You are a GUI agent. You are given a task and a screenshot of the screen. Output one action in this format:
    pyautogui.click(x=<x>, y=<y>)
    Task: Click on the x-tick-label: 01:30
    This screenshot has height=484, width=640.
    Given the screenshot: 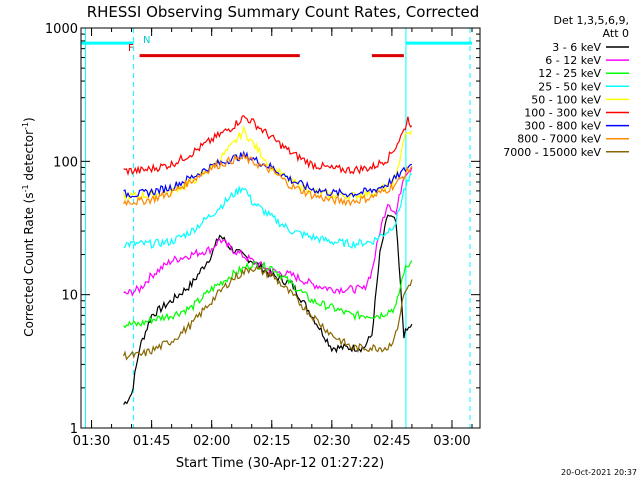 What is the action you would take?
    pyautogui.click(x=91, y=441)
    